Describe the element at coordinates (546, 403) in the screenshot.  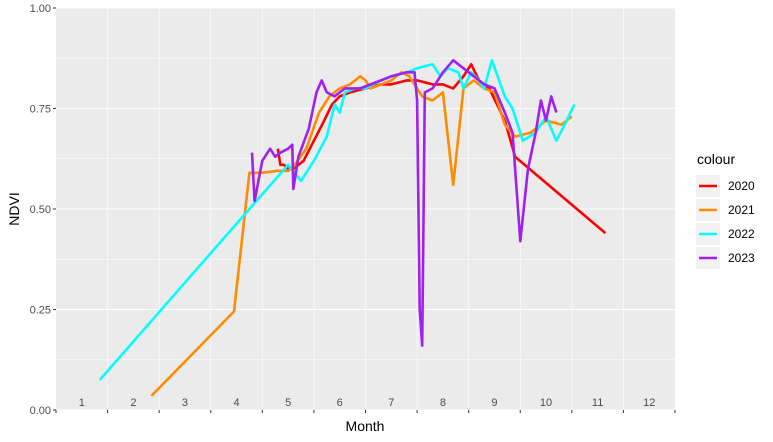
I see `x-tick-label: 10` at that location.